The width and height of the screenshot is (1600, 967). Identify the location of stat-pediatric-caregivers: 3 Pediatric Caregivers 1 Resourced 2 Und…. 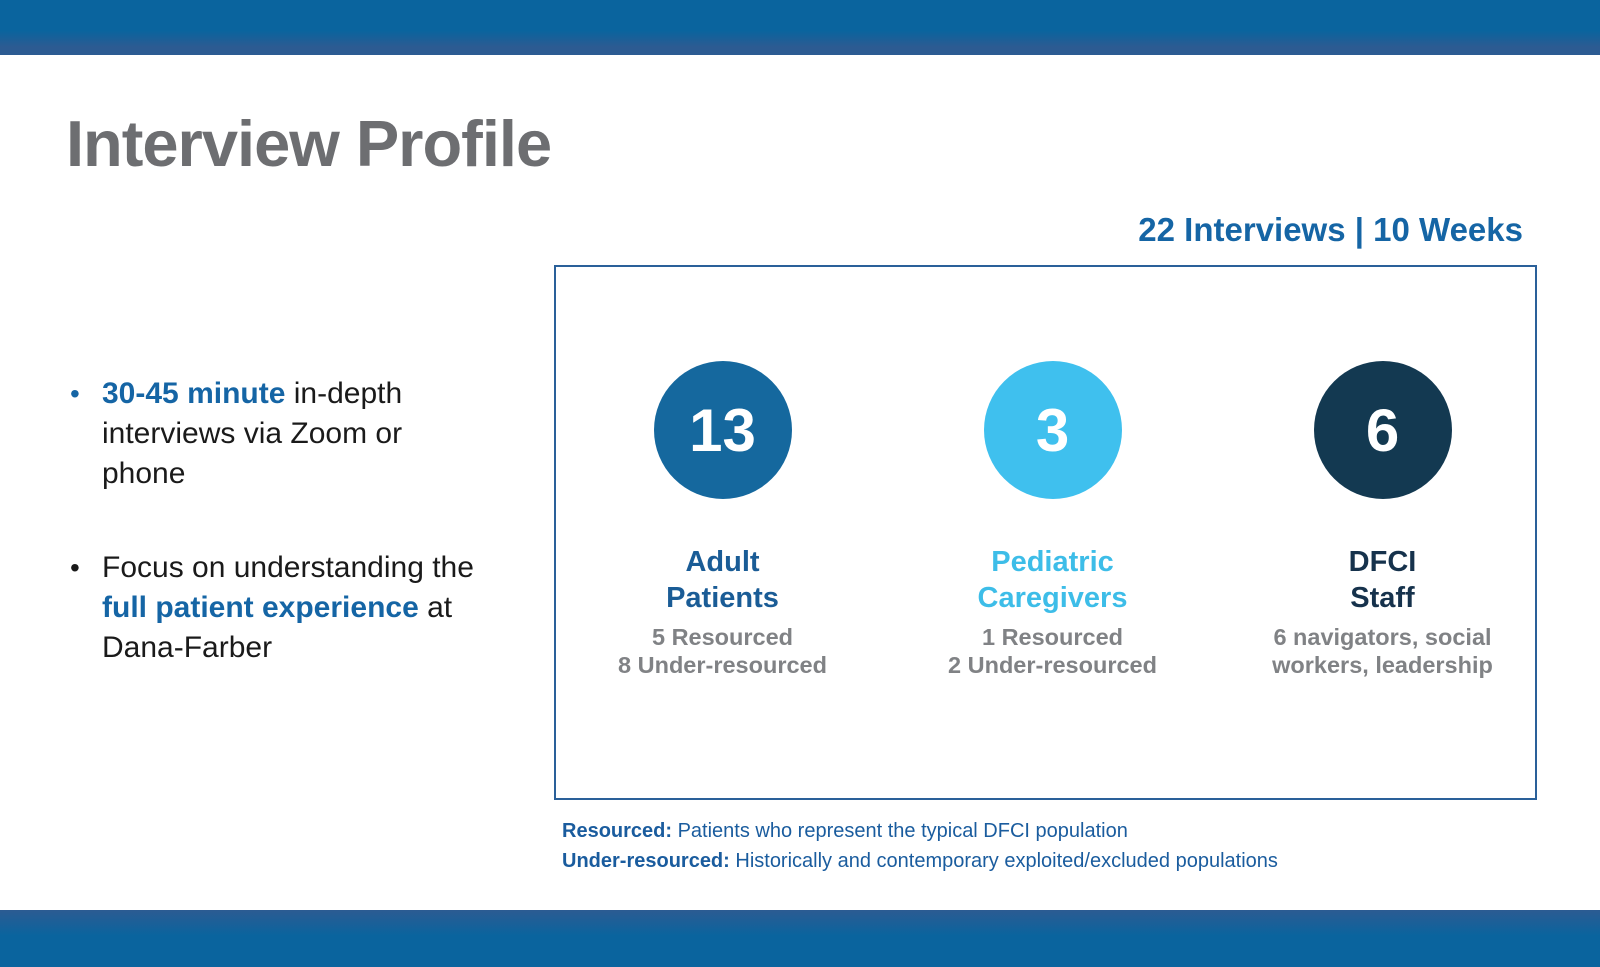
(1053, 520).